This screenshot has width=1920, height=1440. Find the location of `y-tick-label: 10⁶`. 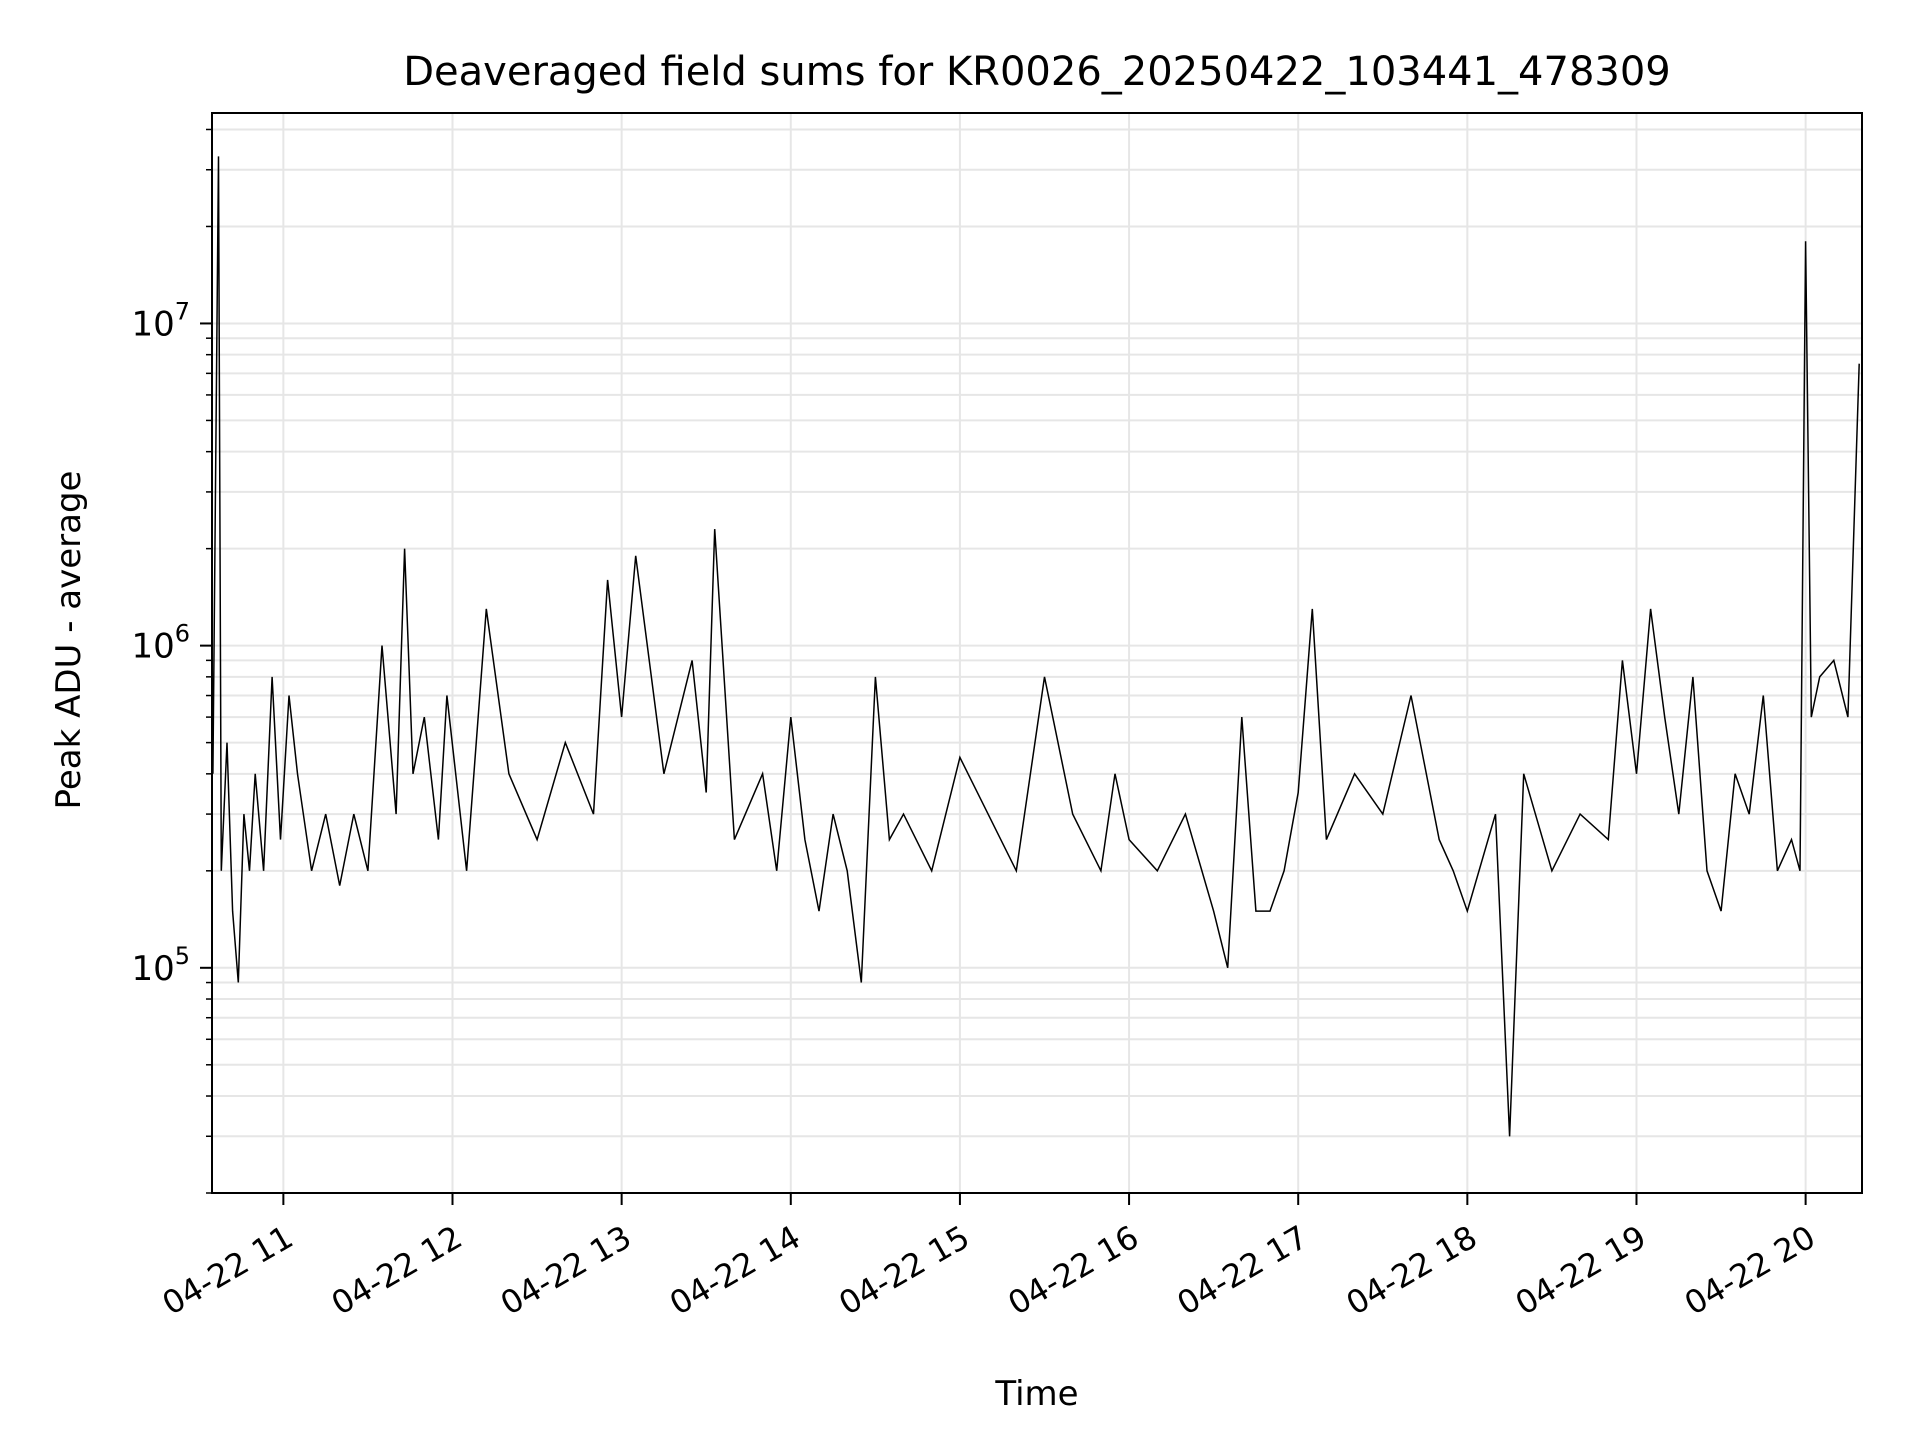

y-tick-label: 10⁶ is located at coordinates (160, 643).